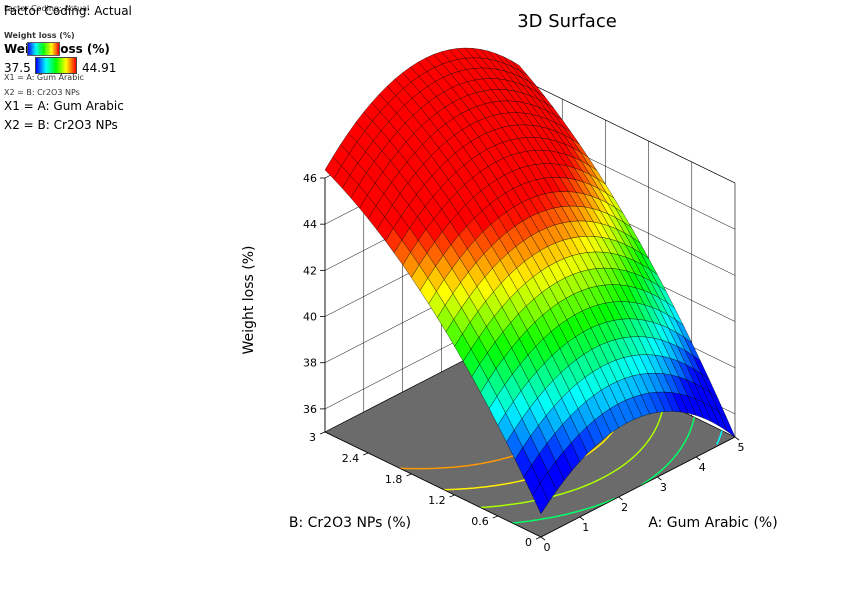 The image size is (850, 598). I want to click on z-tick-label: 36, so click(310, 409).